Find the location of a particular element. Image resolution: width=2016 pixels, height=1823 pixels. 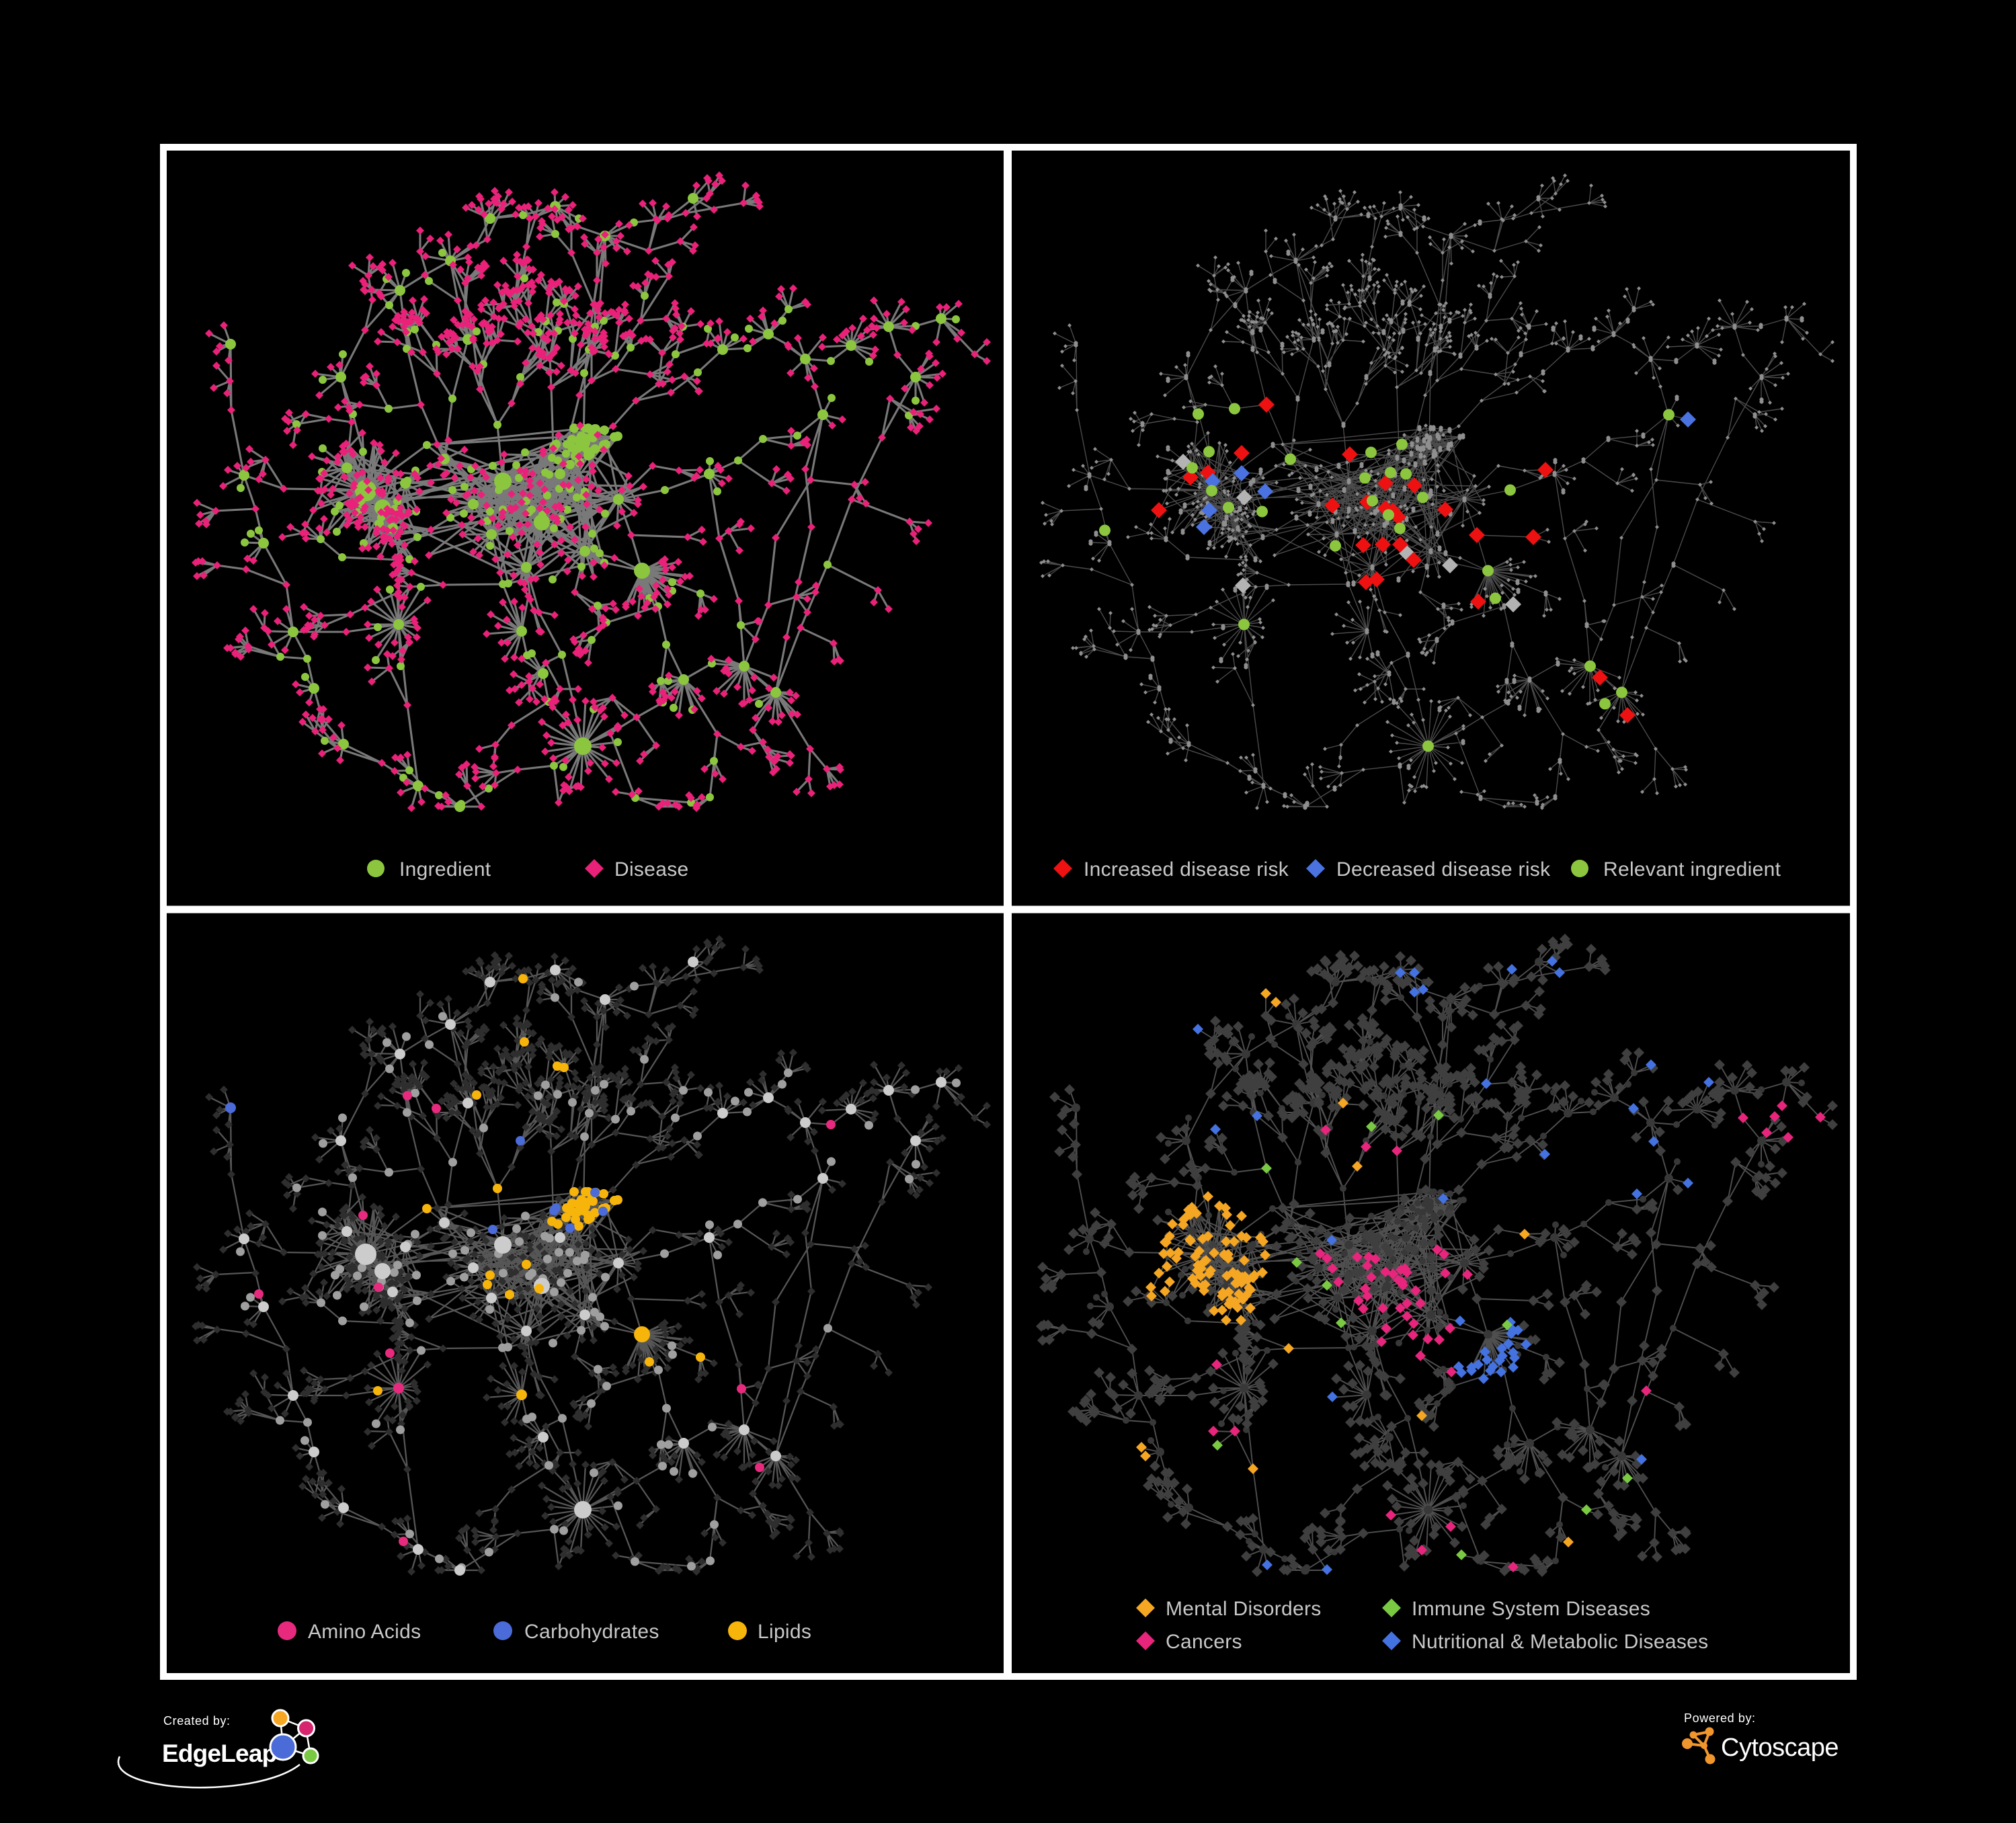

svg-text: Powered by: is located at coordinates (1720, 1718).